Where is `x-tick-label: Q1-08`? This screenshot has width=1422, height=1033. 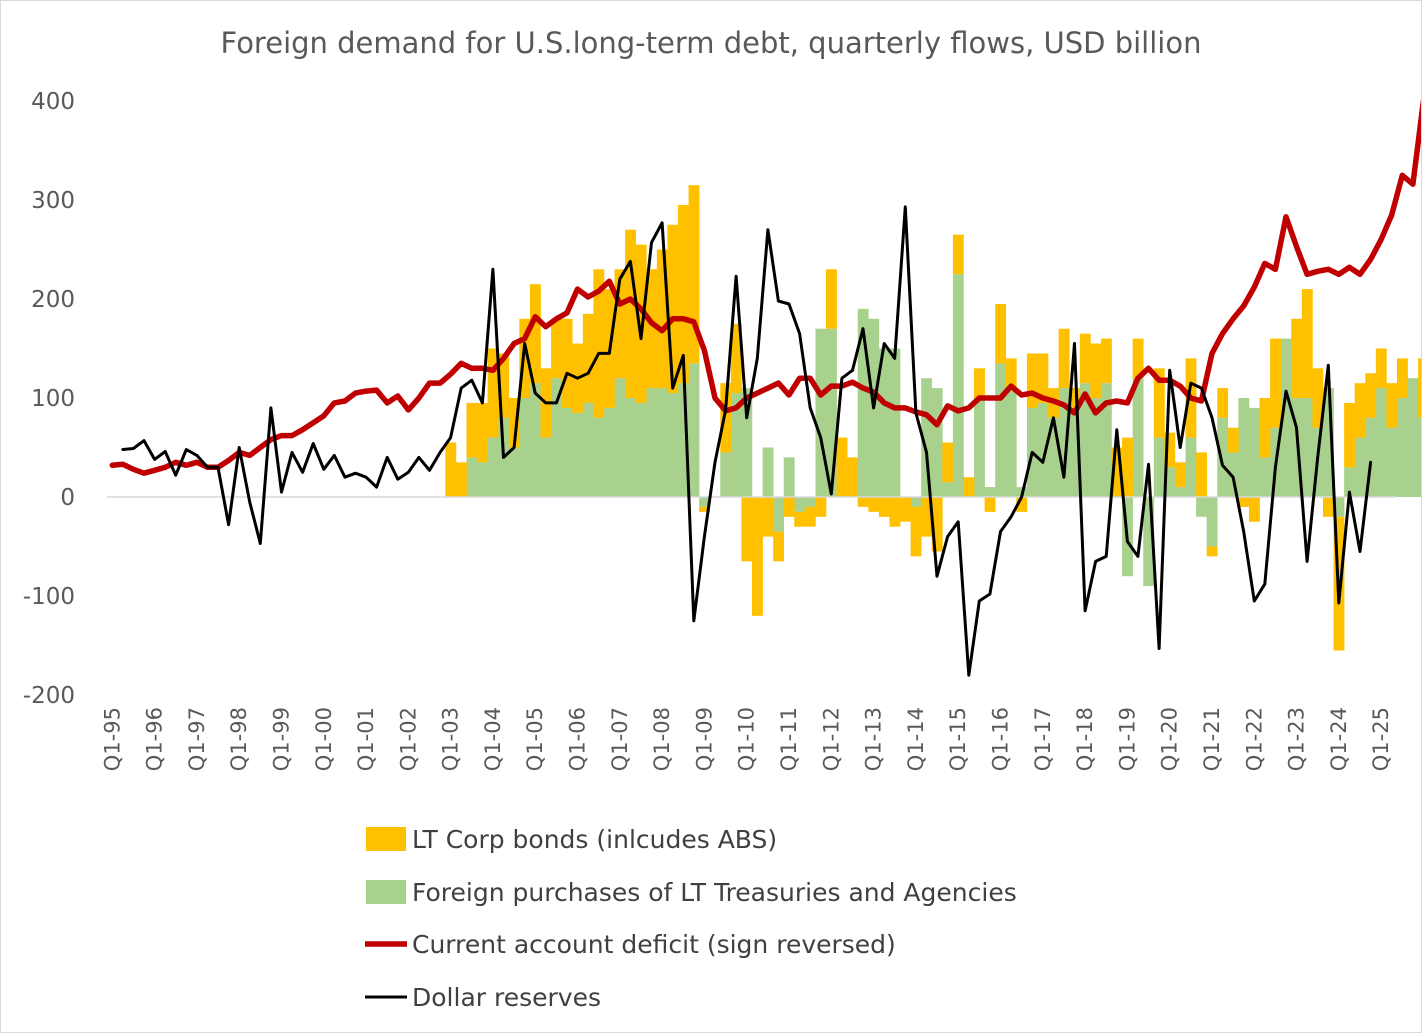
x-tick-label: Q1-08 is located at coordinates (662, 739).